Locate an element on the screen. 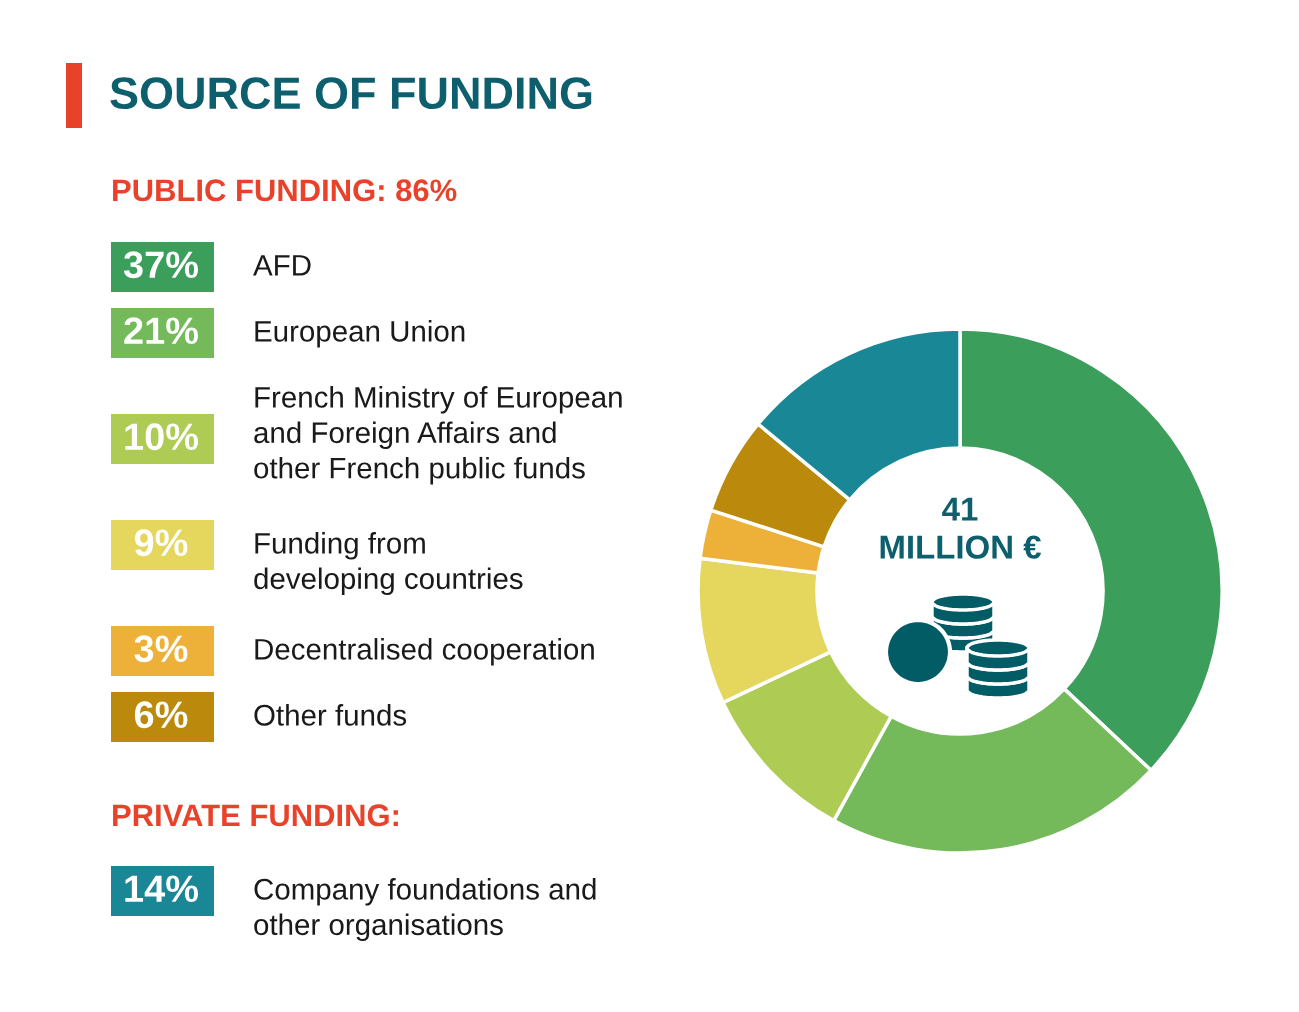  data-label: 21% is located at coordinates (161, 331).